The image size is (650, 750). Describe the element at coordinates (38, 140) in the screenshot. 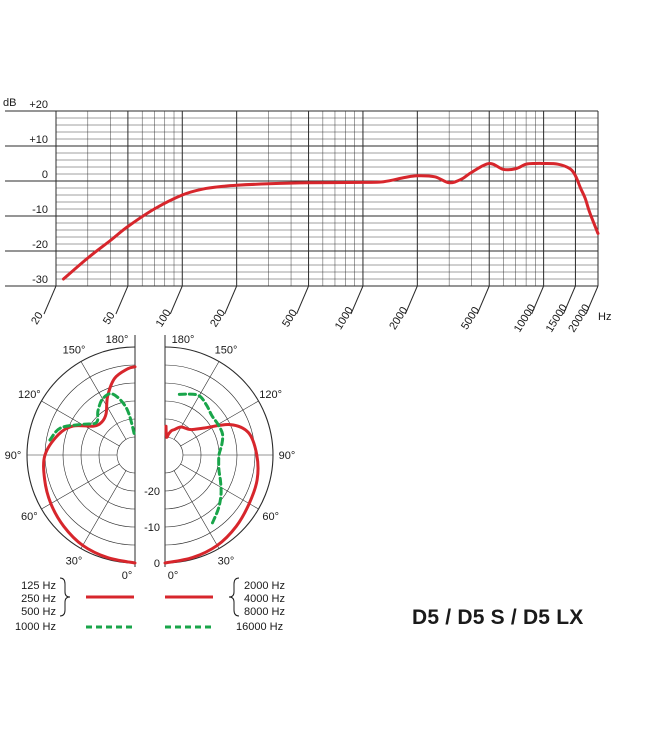

I see `fr-y-tick-label: +10` at that location.